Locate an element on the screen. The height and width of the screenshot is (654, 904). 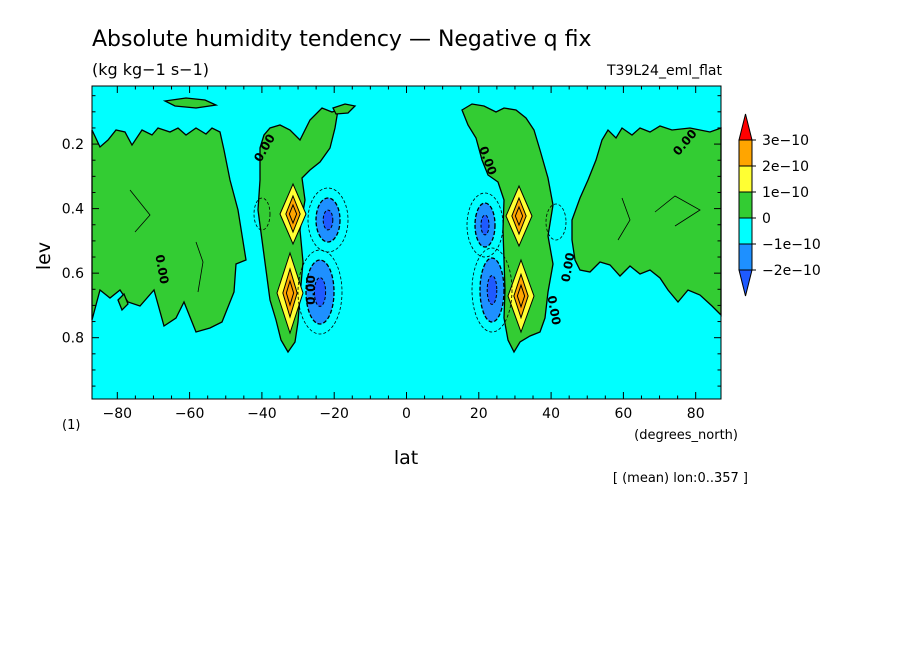
negative-core-sh-lower-outline is located at coordinates (320, 292).